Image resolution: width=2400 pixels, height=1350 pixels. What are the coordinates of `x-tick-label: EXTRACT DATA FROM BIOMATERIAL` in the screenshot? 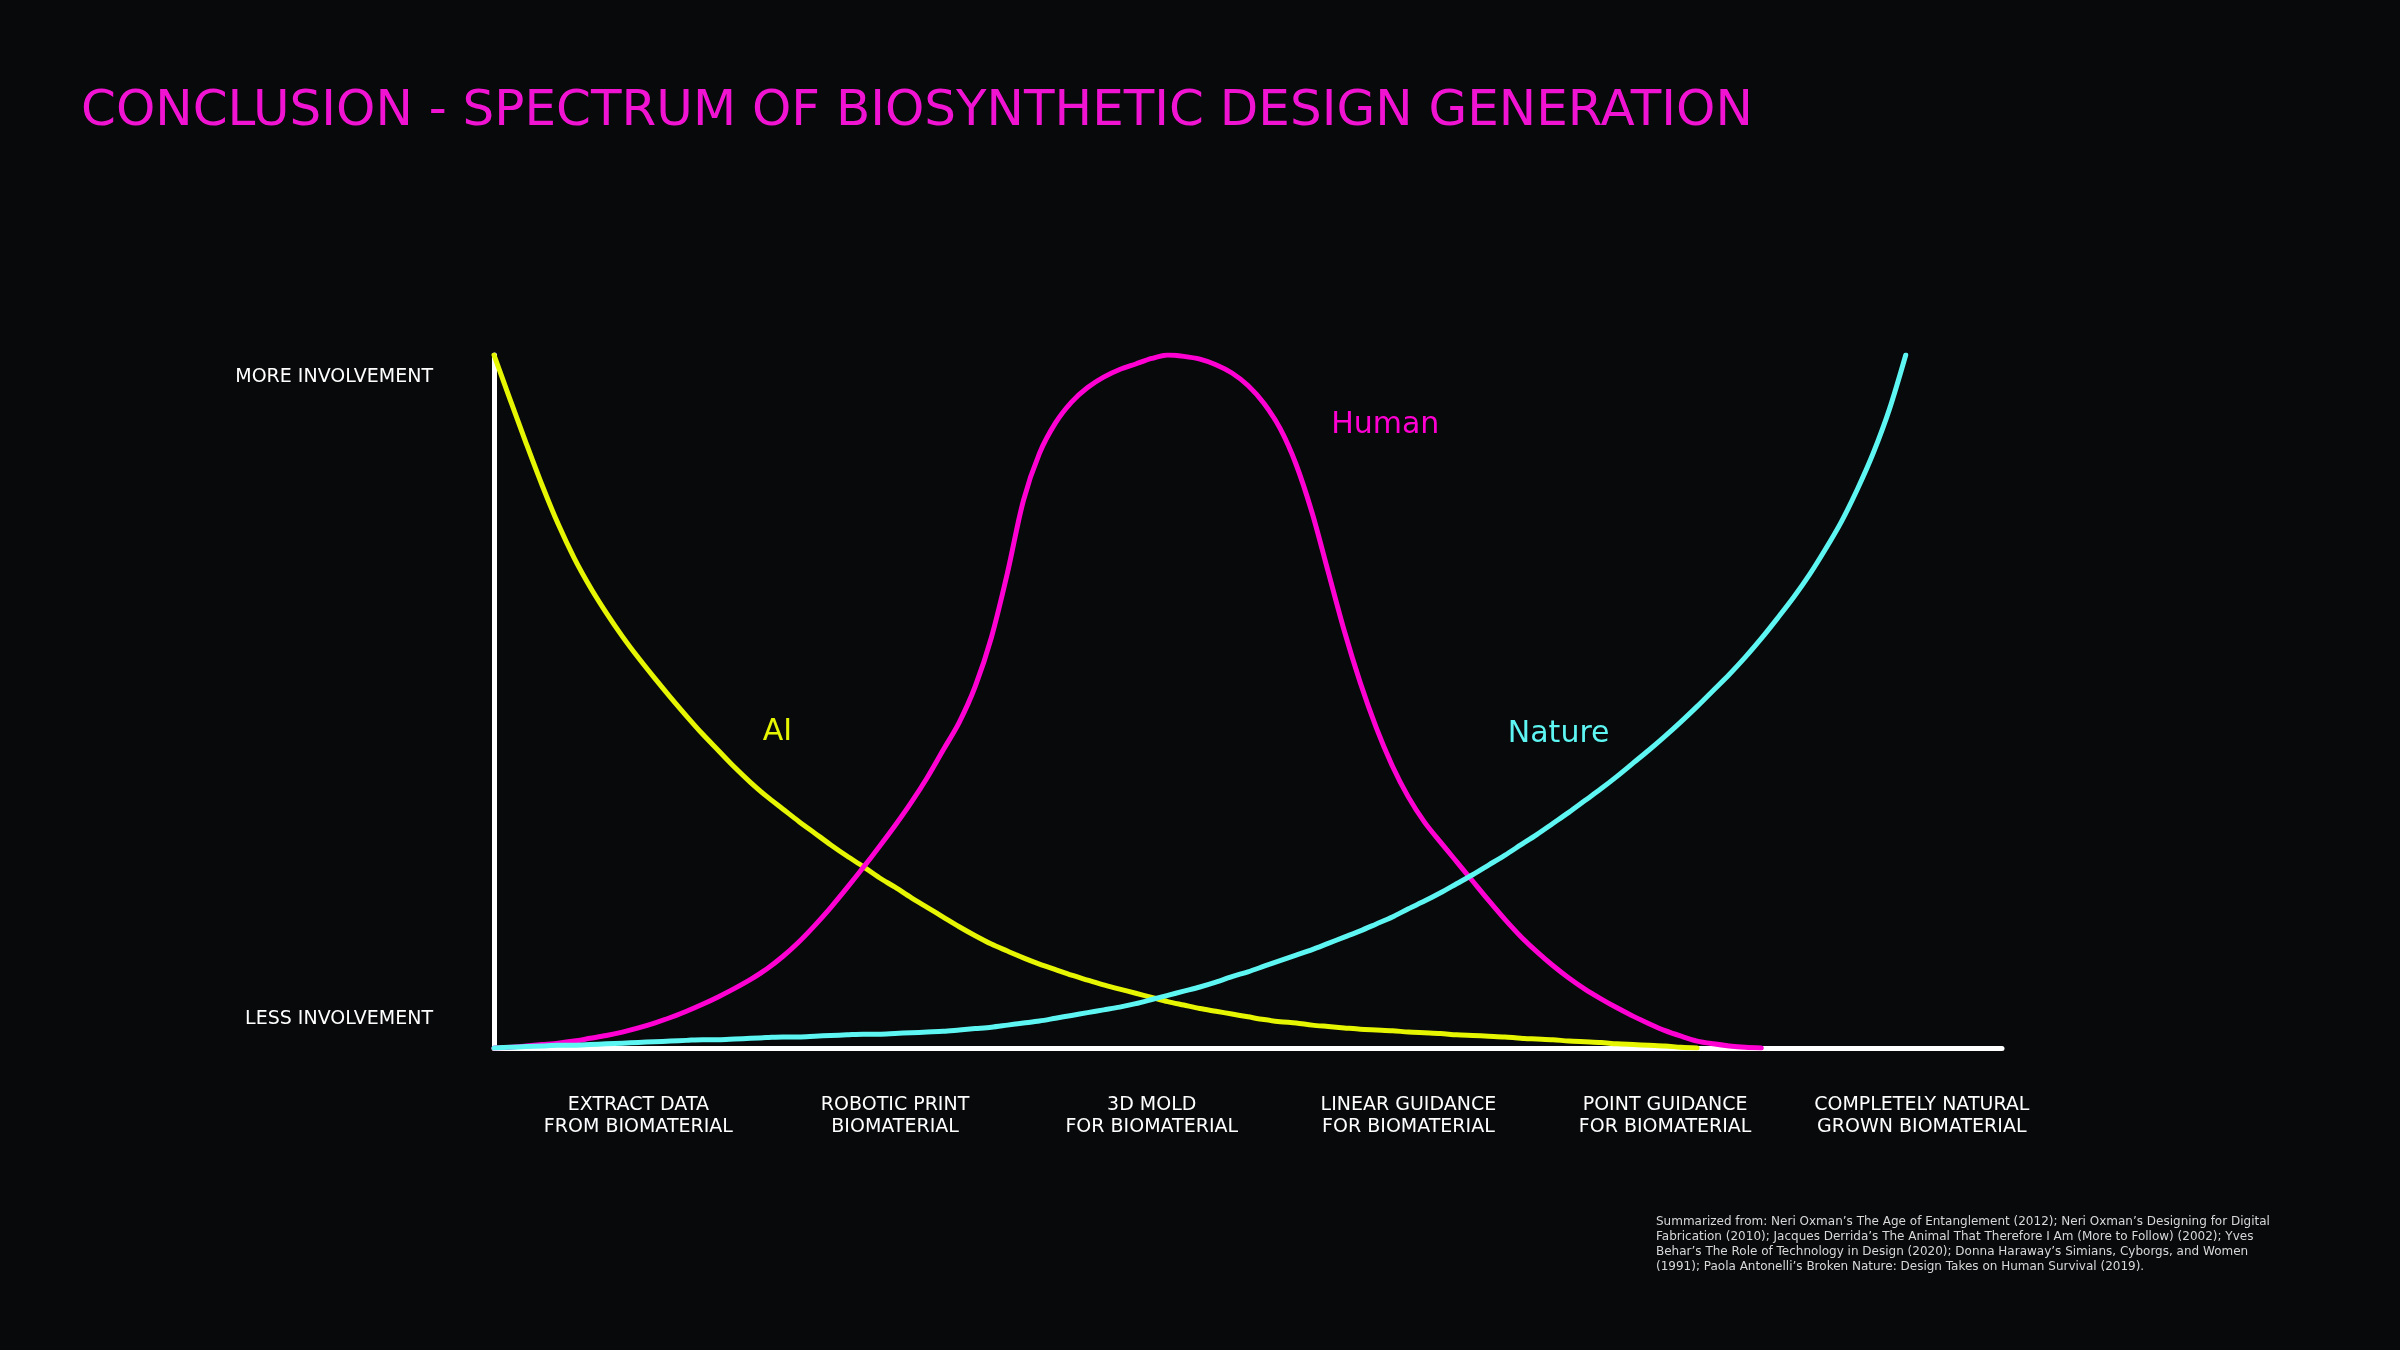 It's located at (638, 1114).